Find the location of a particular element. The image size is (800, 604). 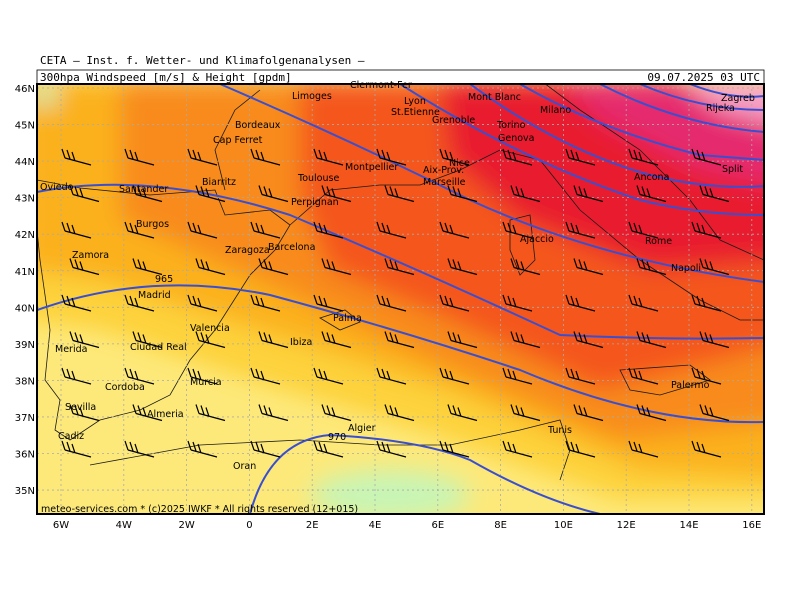

place-name: Cadiz is located at coordinates (71, 436).